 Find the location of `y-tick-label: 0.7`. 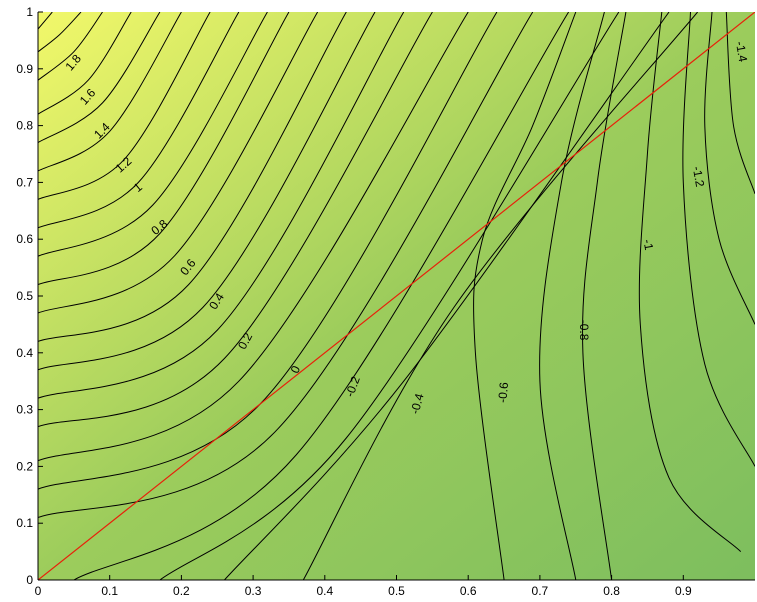

y-tick-label: 0.7 is located at coordinates (24, 182).